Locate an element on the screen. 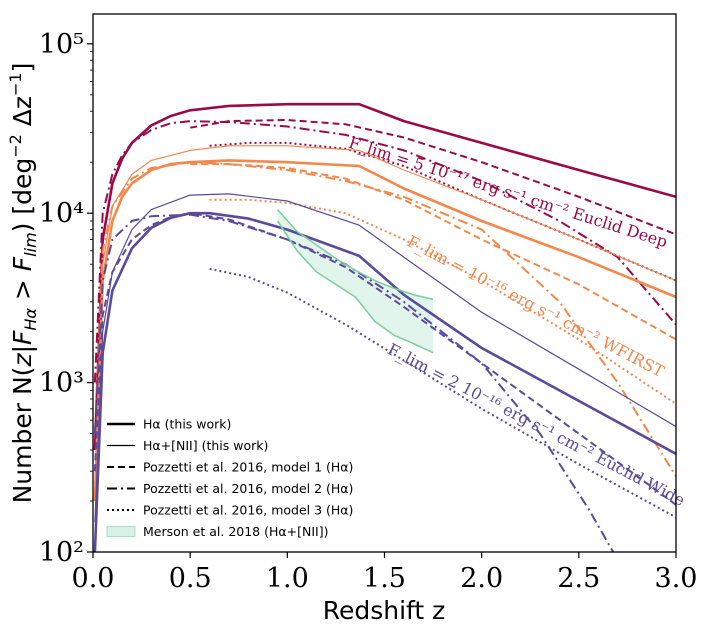 The image size is (702, 633). x-tick-label: 0.5 is located at coordinates (190, 578).